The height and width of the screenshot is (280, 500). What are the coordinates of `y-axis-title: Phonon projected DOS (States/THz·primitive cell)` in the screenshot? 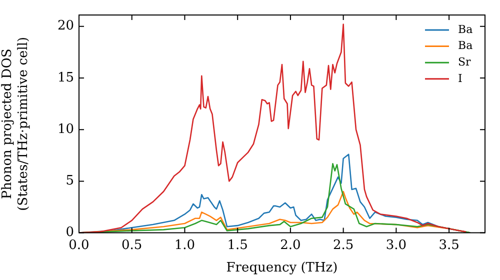 It's located at (15, 123).